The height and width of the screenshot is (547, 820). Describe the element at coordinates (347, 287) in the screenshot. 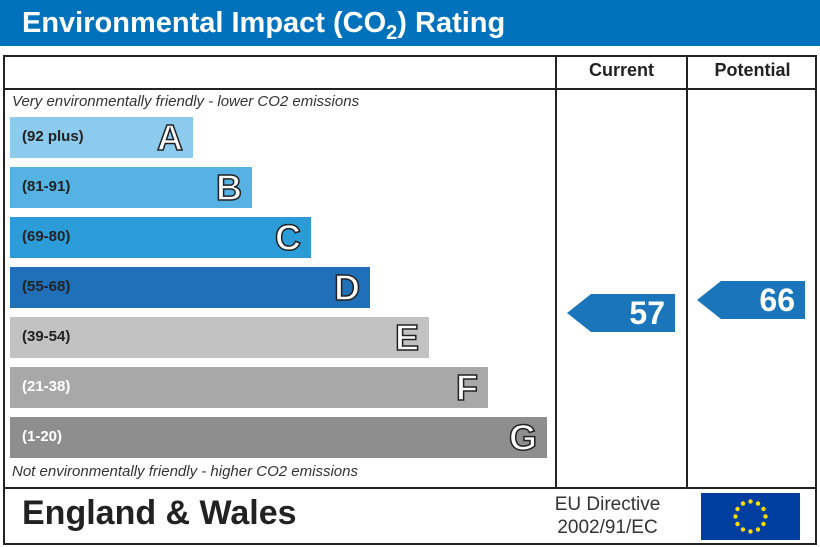

I see `band-letter: D` at that location.